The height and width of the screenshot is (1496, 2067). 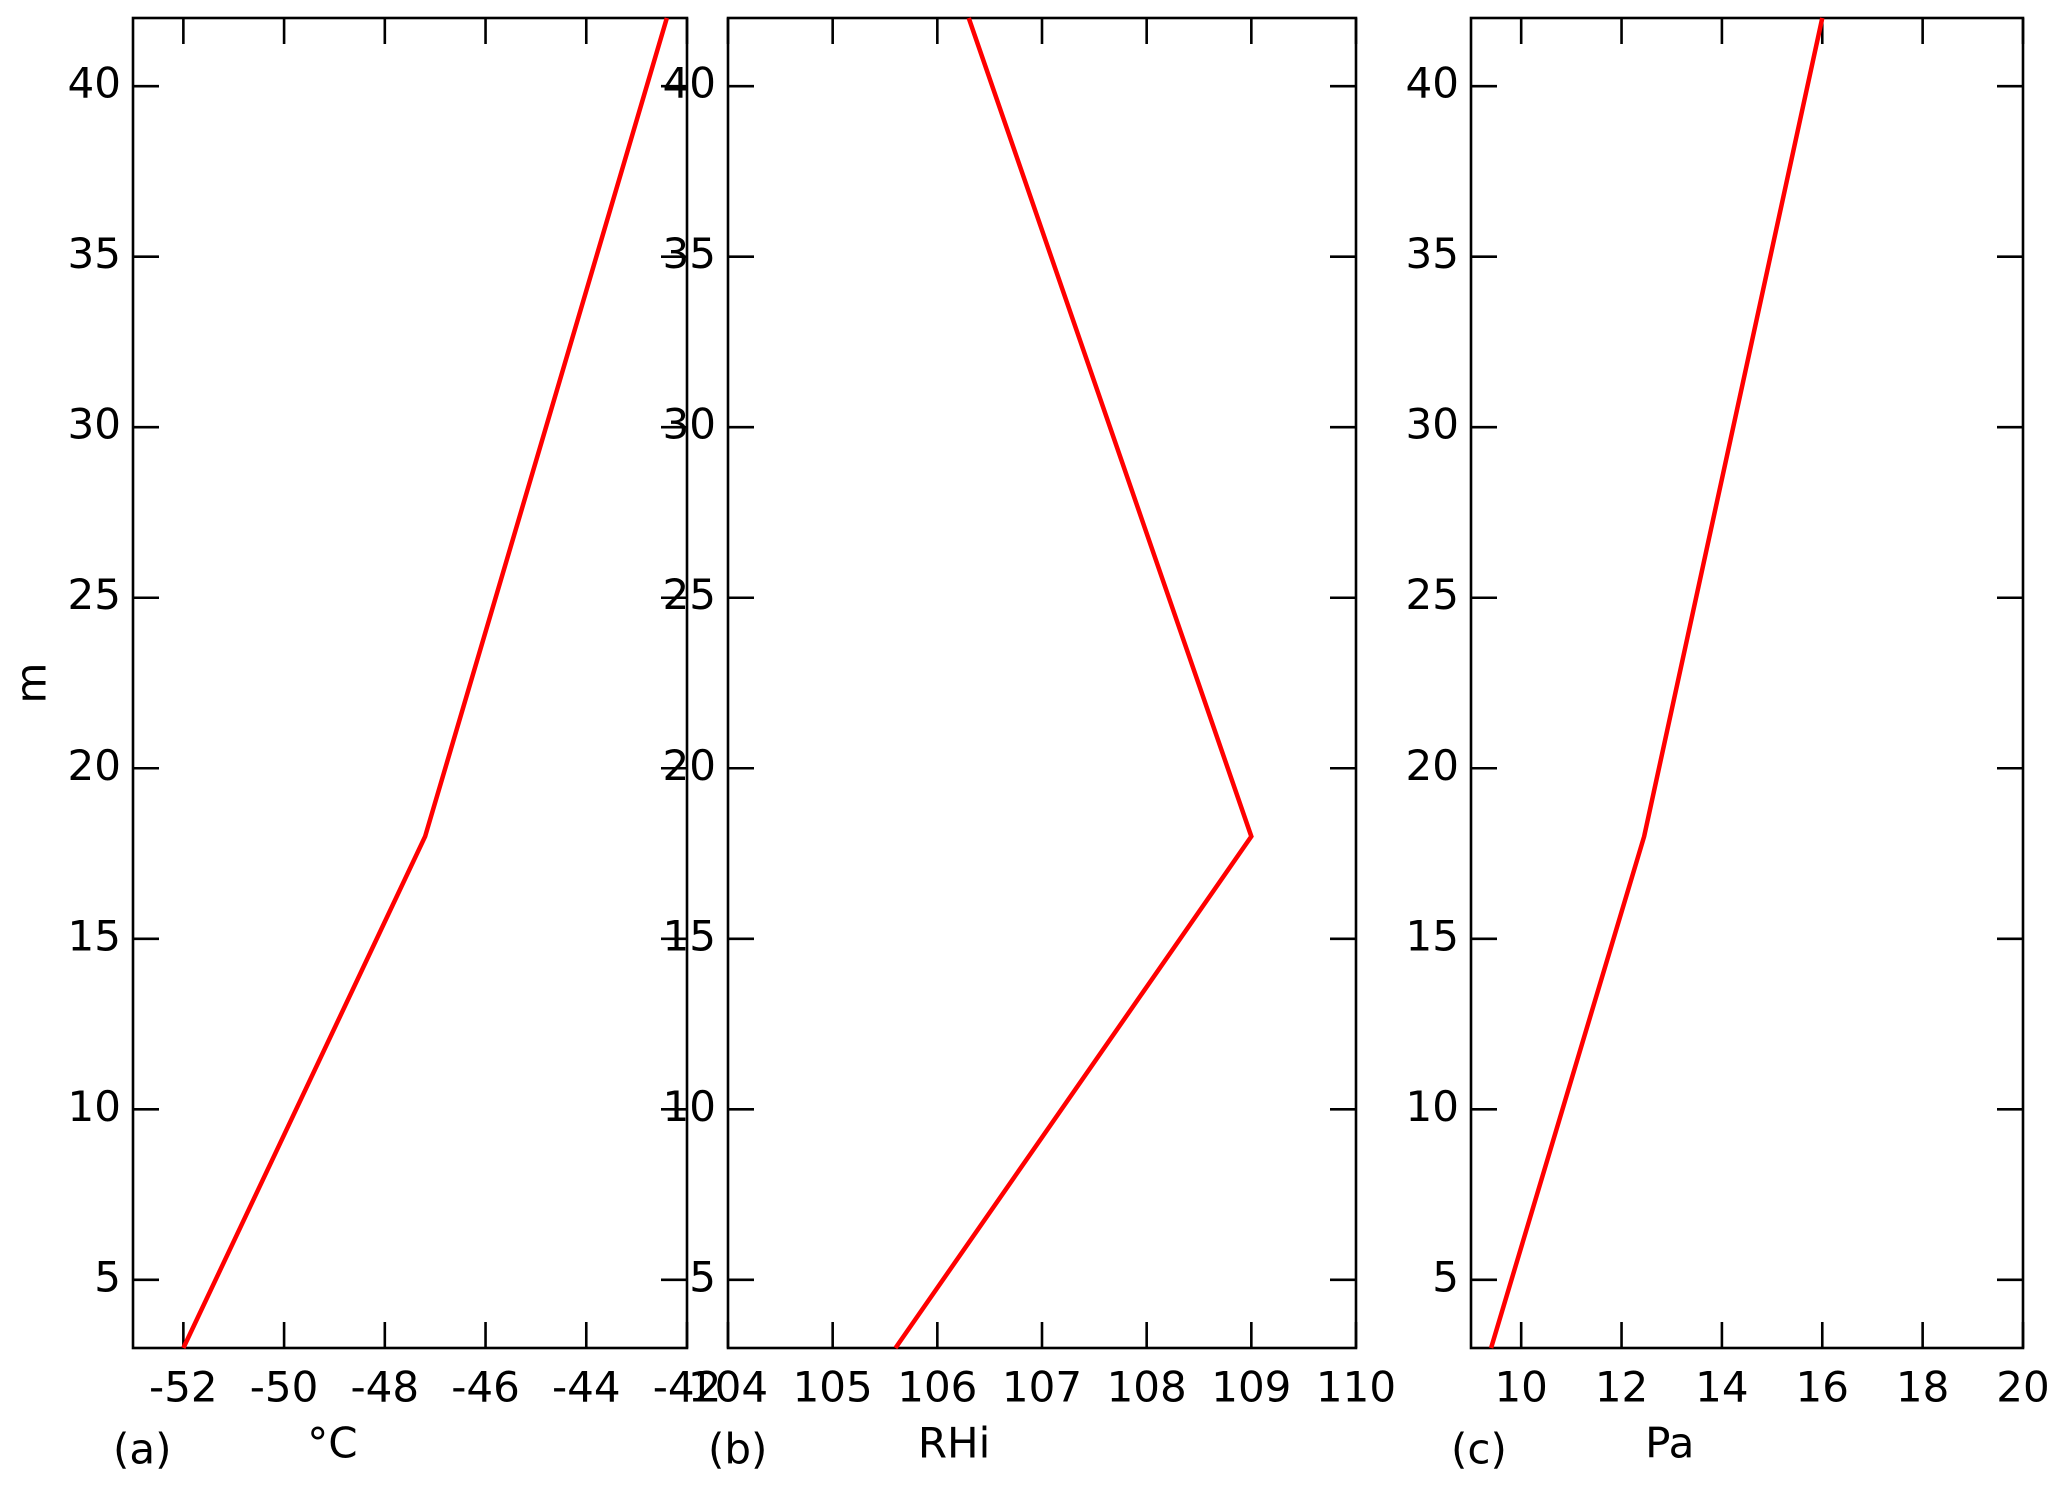 What do you see at coordinates (833, 1387) in the screenshot?
I see `x-tick-label: 105` at bounding box center [833, 1387].